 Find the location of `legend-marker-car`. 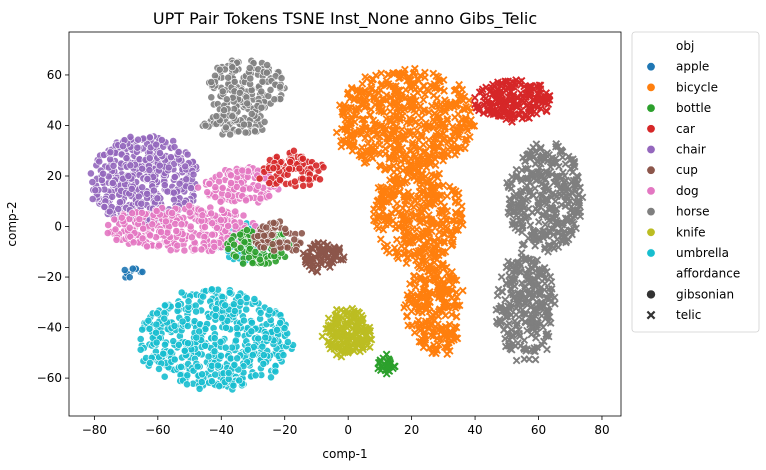

legend-marker-car is located at coordinates (651, 129).